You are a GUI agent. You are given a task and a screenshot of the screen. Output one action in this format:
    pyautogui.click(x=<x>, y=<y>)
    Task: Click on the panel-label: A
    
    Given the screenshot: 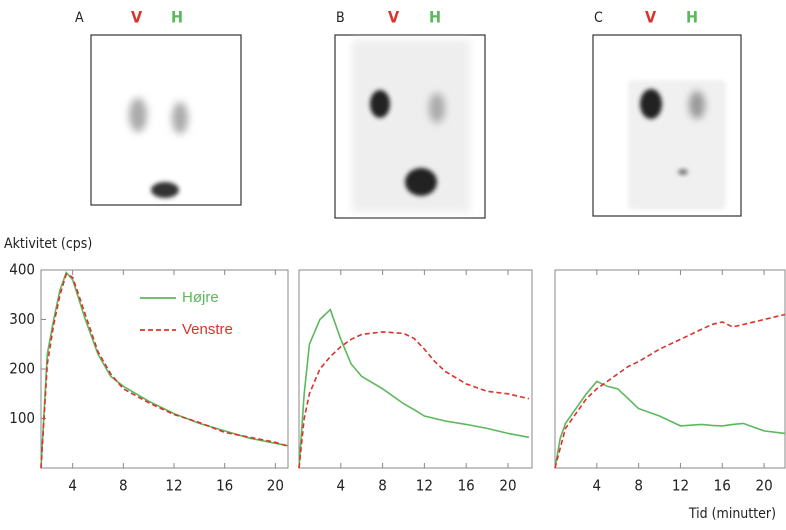 What is the action you would take?
    pyautogui.click(x=79, y=18)
    